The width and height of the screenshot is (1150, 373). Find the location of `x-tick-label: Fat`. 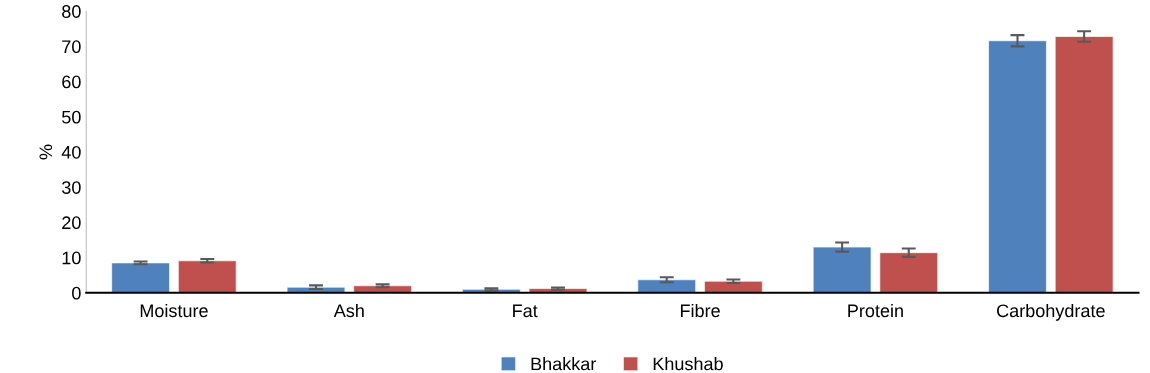

x-tick-label: Fat is located at coordinates (525, 311).